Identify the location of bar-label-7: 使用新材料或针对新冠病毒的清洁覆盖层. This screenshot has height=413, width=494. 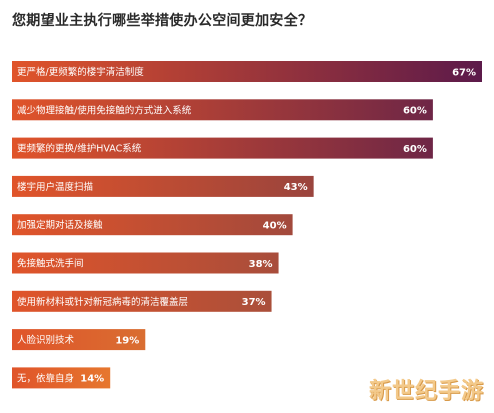
(102, 302).